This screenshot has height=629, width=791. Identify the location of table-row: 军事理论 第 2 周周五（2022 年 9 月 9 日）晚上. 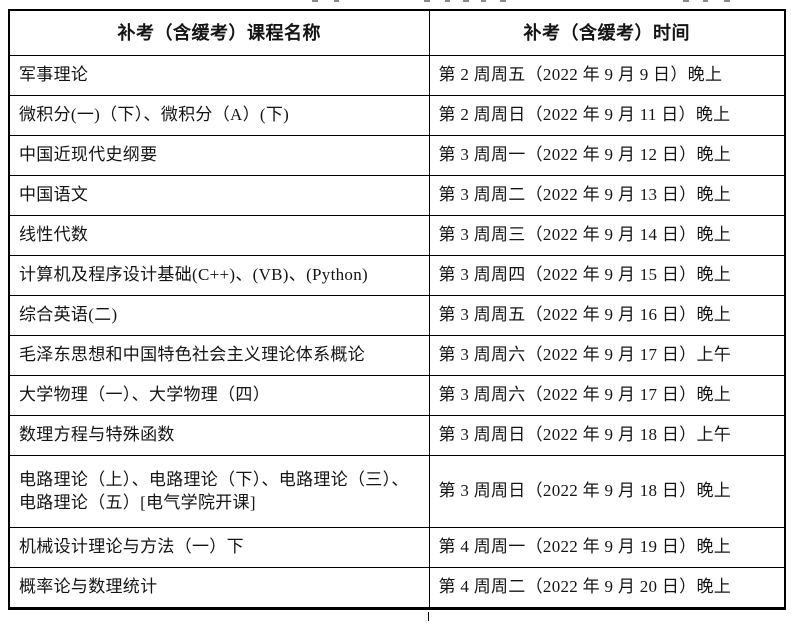
(397, 75).